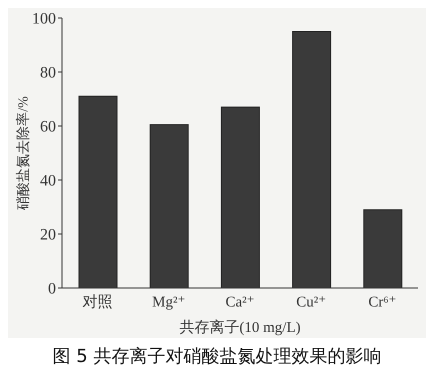  I want to click on x-tick-label: Mg²⁺, so click(169, 302).